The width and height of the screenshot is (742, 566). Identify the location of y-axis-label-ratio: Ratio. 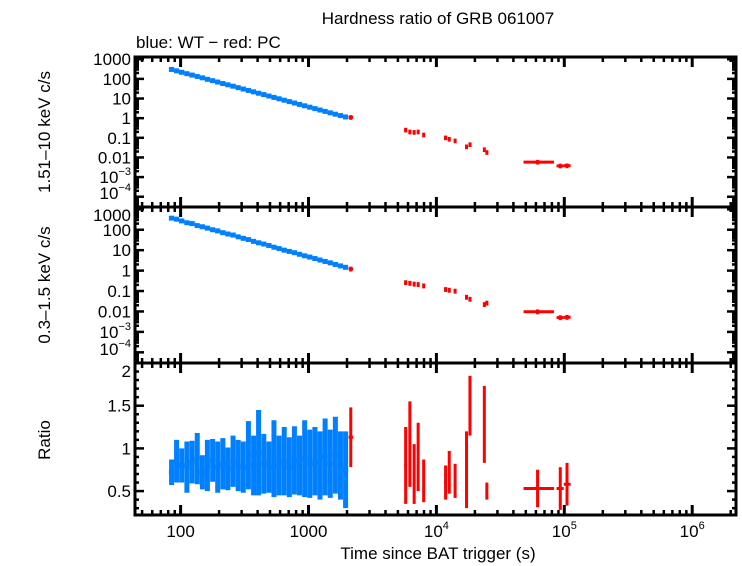
(44, 440).